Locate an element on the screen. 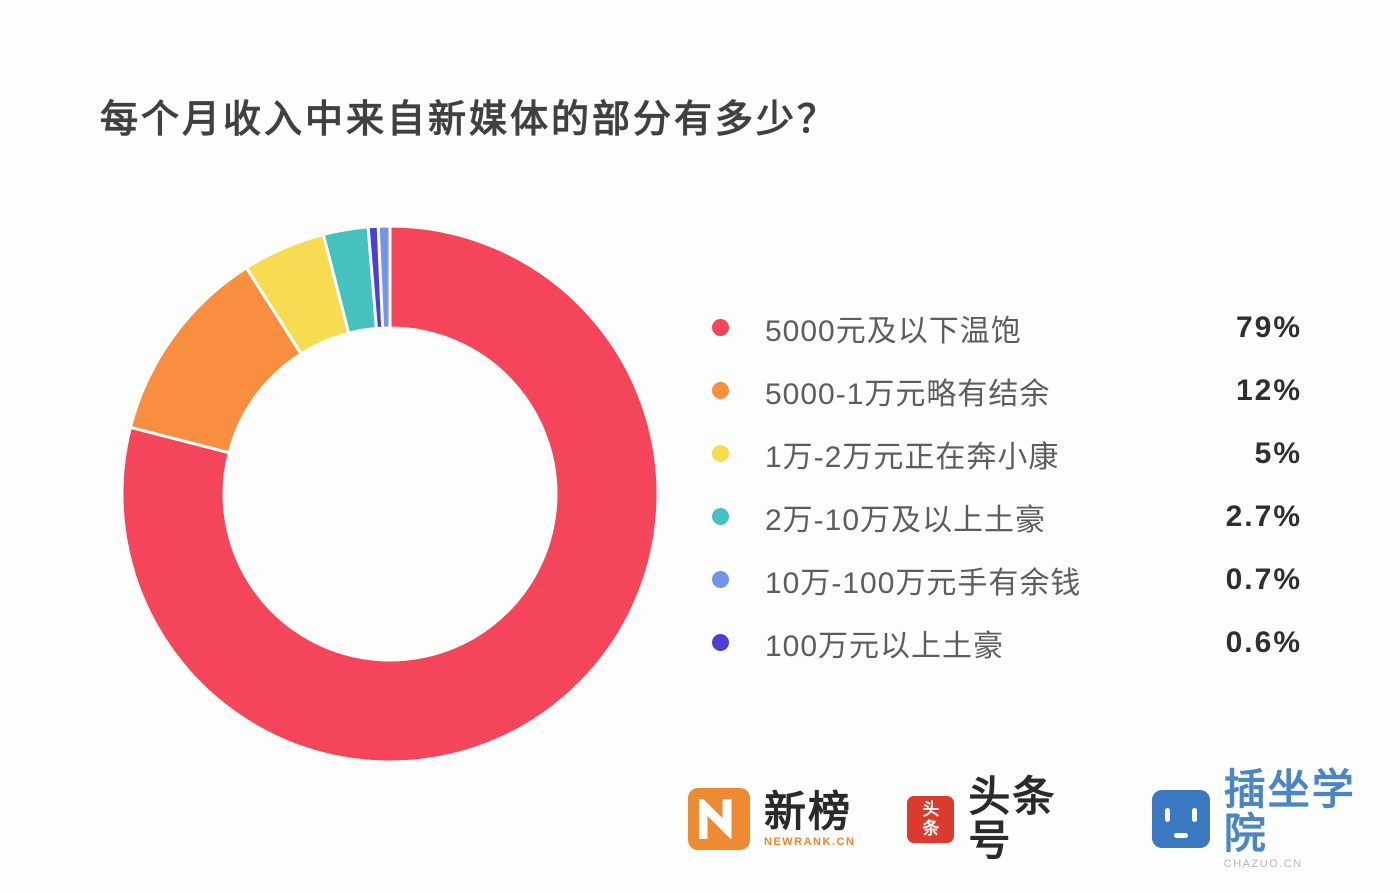 The width and height of the screenshot is (1399, 893). toutiao-badge-char-bottom: 条 is located at coordinates (931, 829).